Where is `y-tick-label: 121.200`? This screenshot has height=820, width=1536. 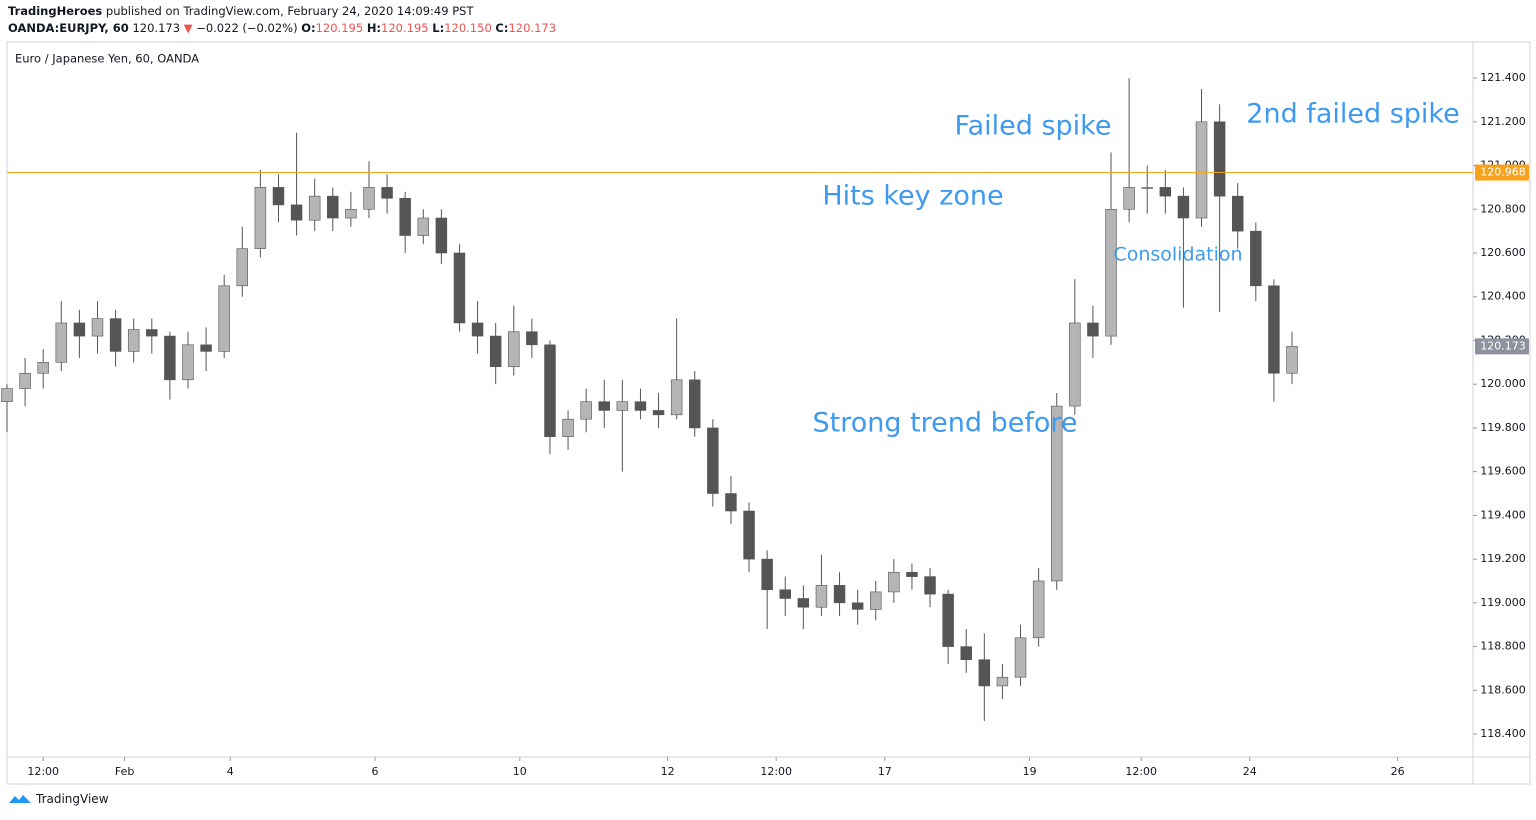
y-tick-label: 121.200 is located at coordinates (1503, 121).